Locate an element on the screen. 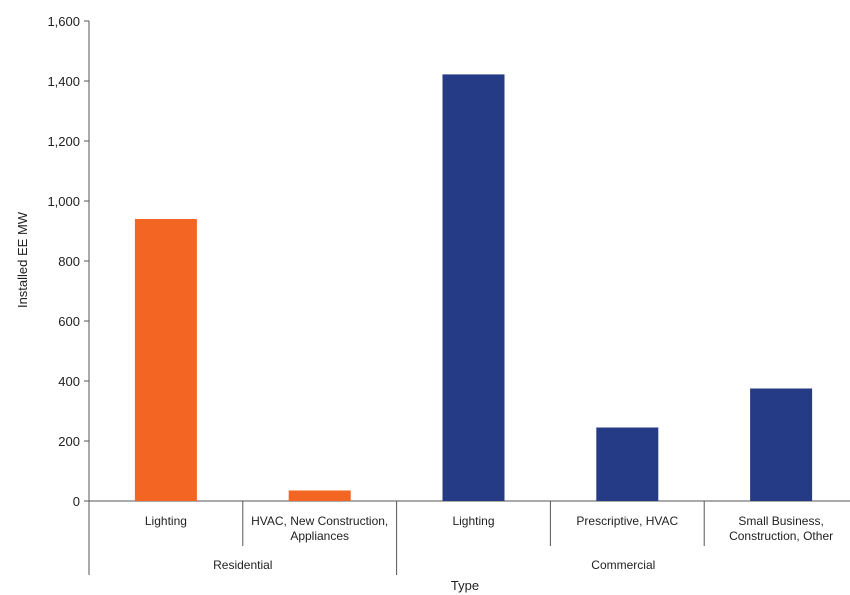 The height and width of the screenshot is (595, 850). x-axis-title: Type is located at coordinates (465, 585).